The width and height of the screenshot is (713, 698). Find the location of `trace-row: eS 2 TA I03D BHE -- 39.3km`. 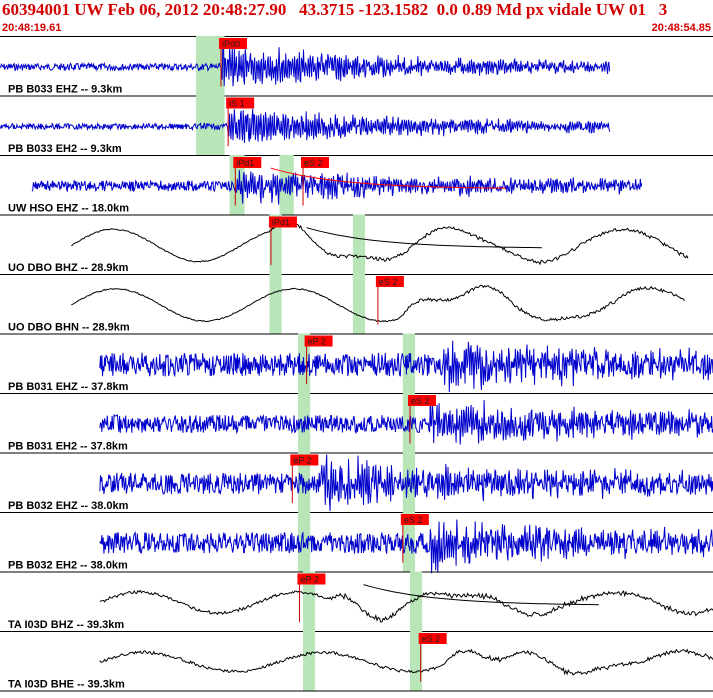

trace-row: eS 2 TA I03D BHE -- 39.3km is located at coordinates (356, 661).